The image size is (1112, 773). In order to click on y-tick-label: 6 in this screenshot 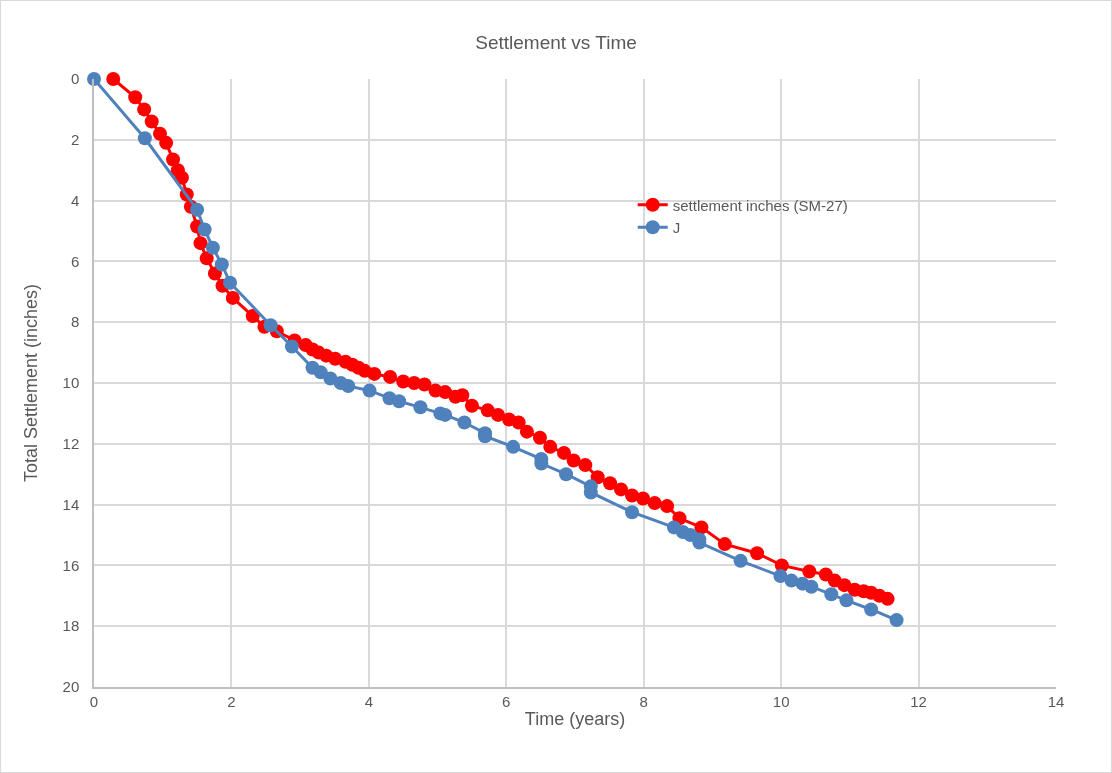, I will do `click(75, 261)`.